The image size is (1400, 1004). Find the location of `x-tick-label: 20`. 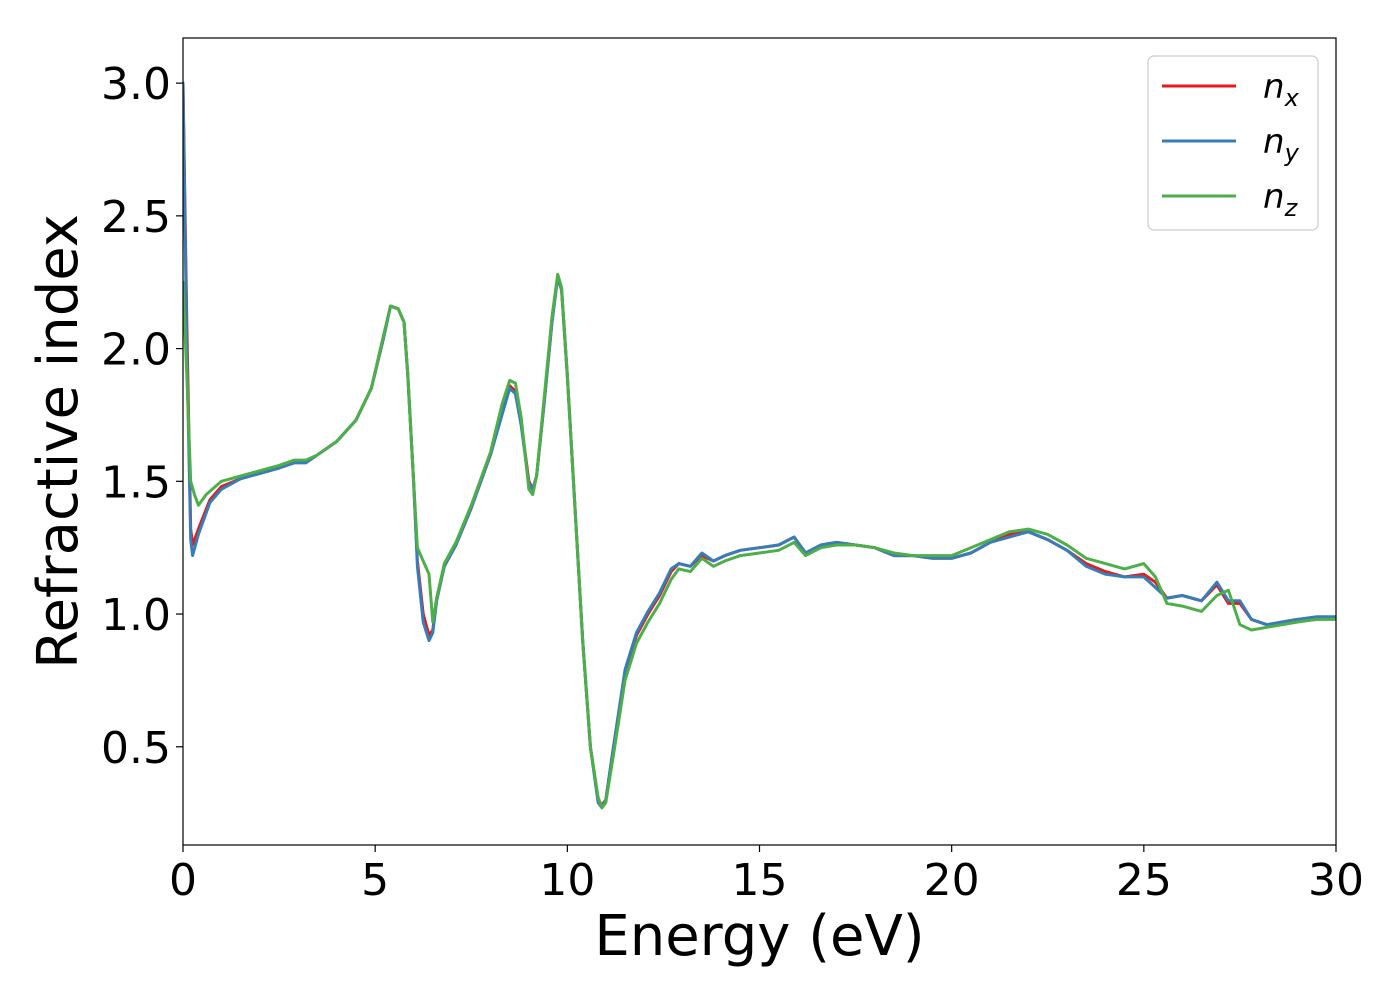

x-tick-label: 20 is located at coordinates (952, 880).